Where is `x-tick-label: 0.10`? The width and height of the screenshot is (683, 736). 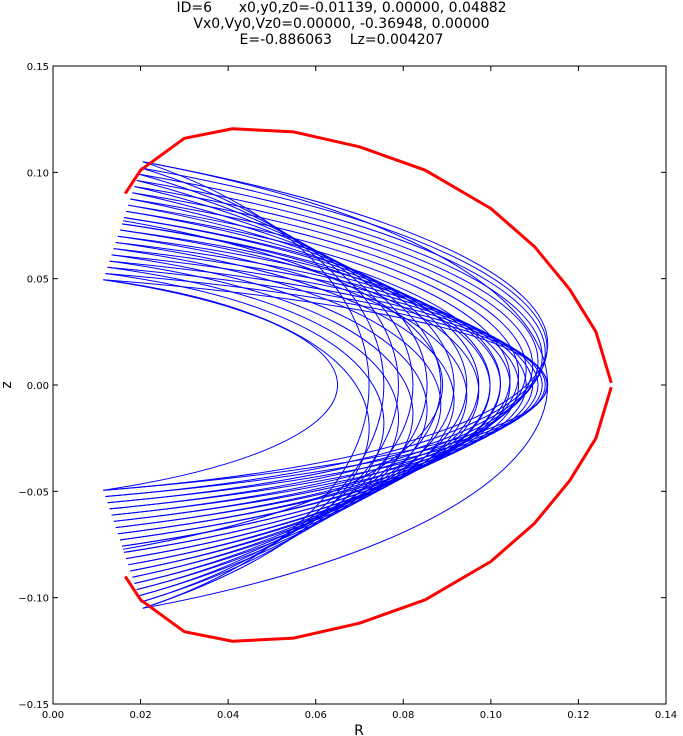 x-tick-label: 0.10 is located at coordinates (491, 715).